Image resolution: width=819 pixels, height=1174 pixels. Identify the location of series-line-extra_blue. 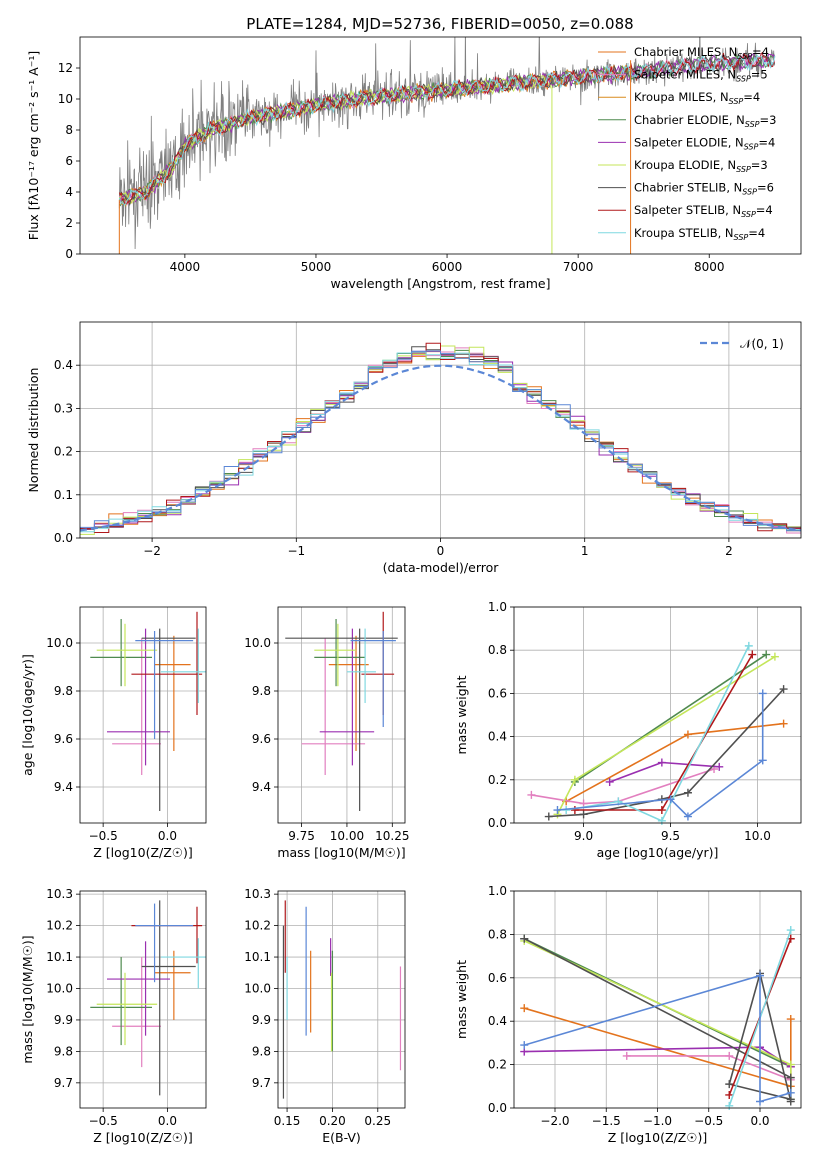
(658, 1038).